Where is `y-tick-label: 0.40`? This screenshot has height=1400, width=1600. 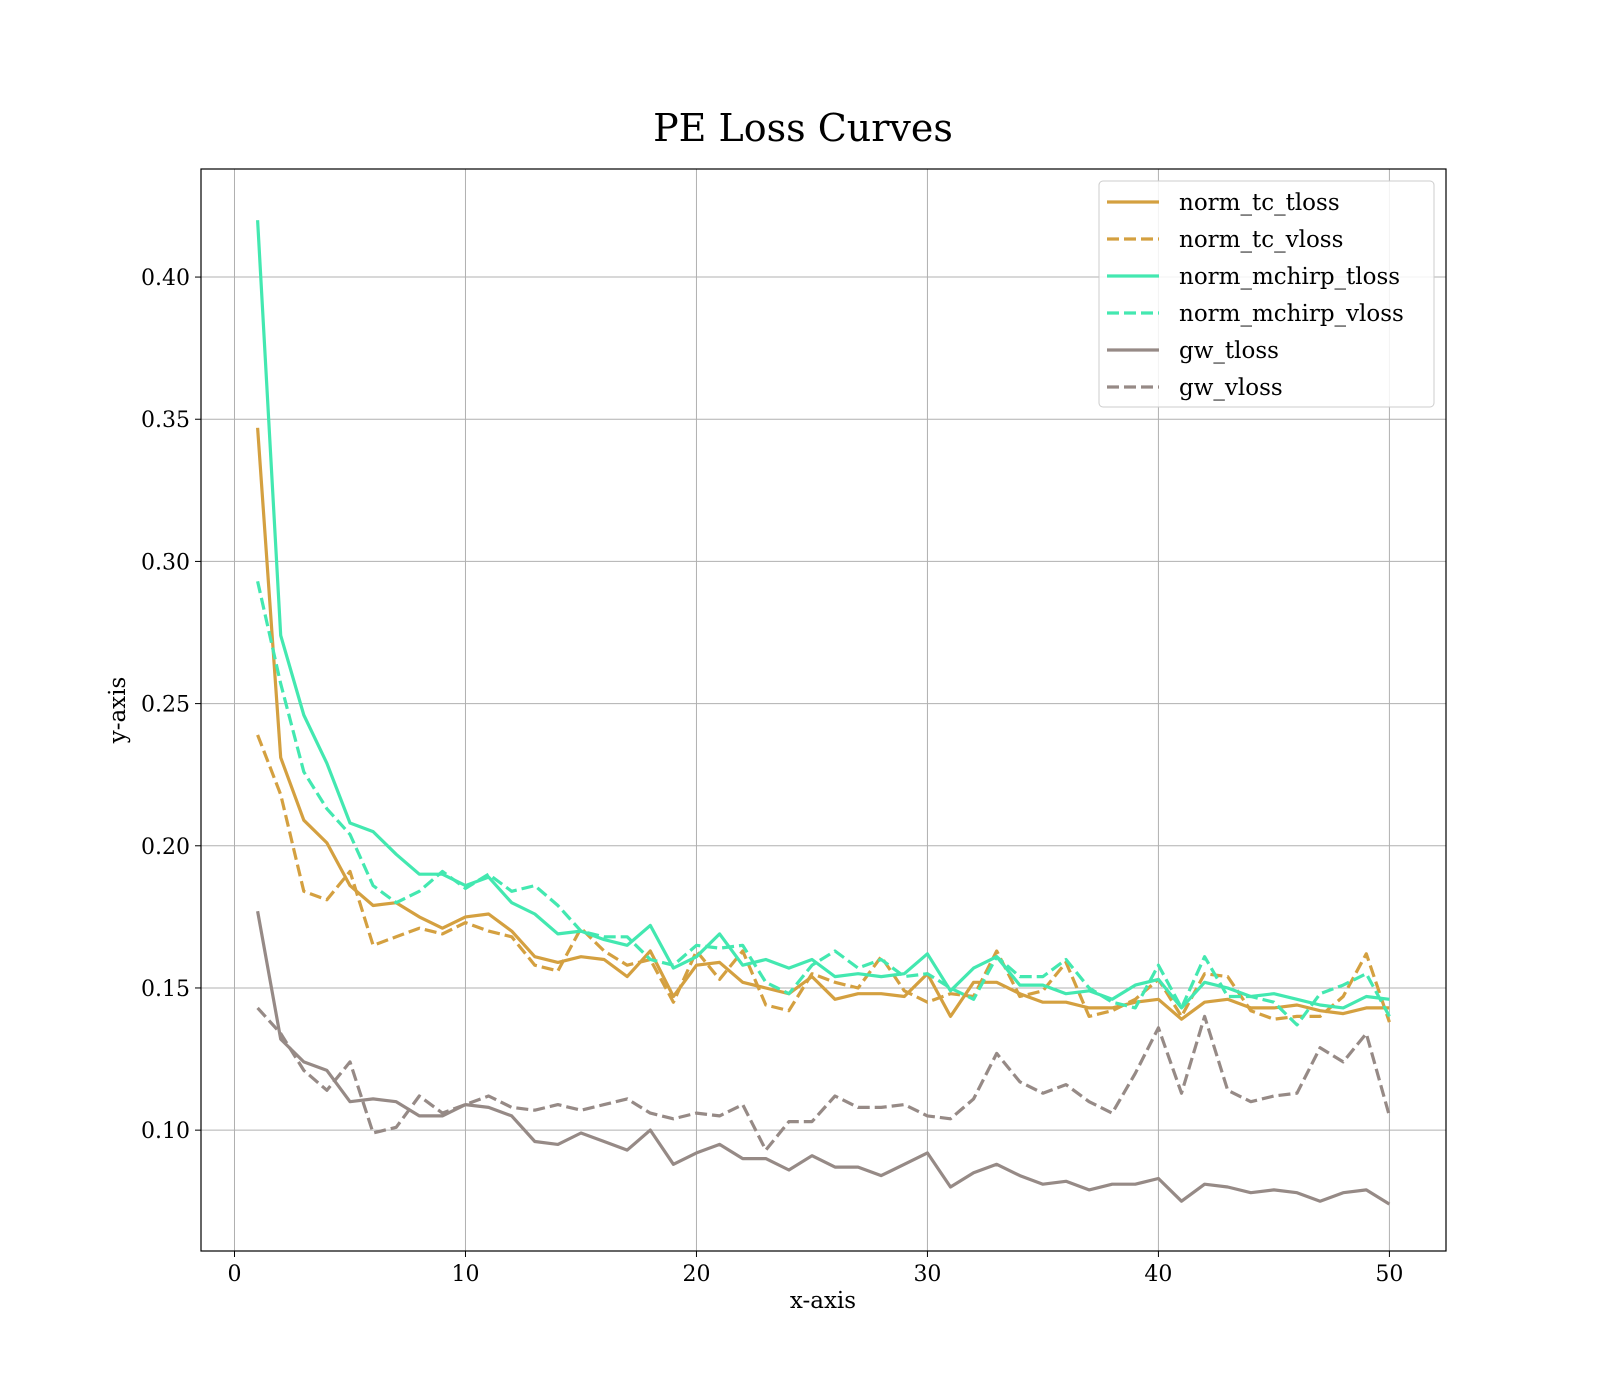 y-tick-label: 0.40 is located at coordinates (165, 278).